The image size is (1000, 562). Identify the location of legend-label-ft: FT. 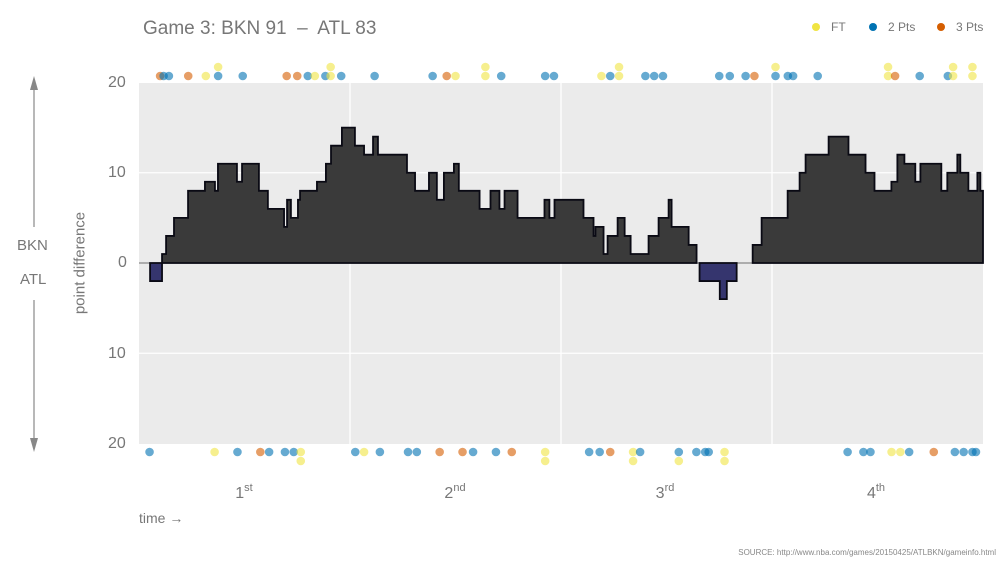
(838, 27).